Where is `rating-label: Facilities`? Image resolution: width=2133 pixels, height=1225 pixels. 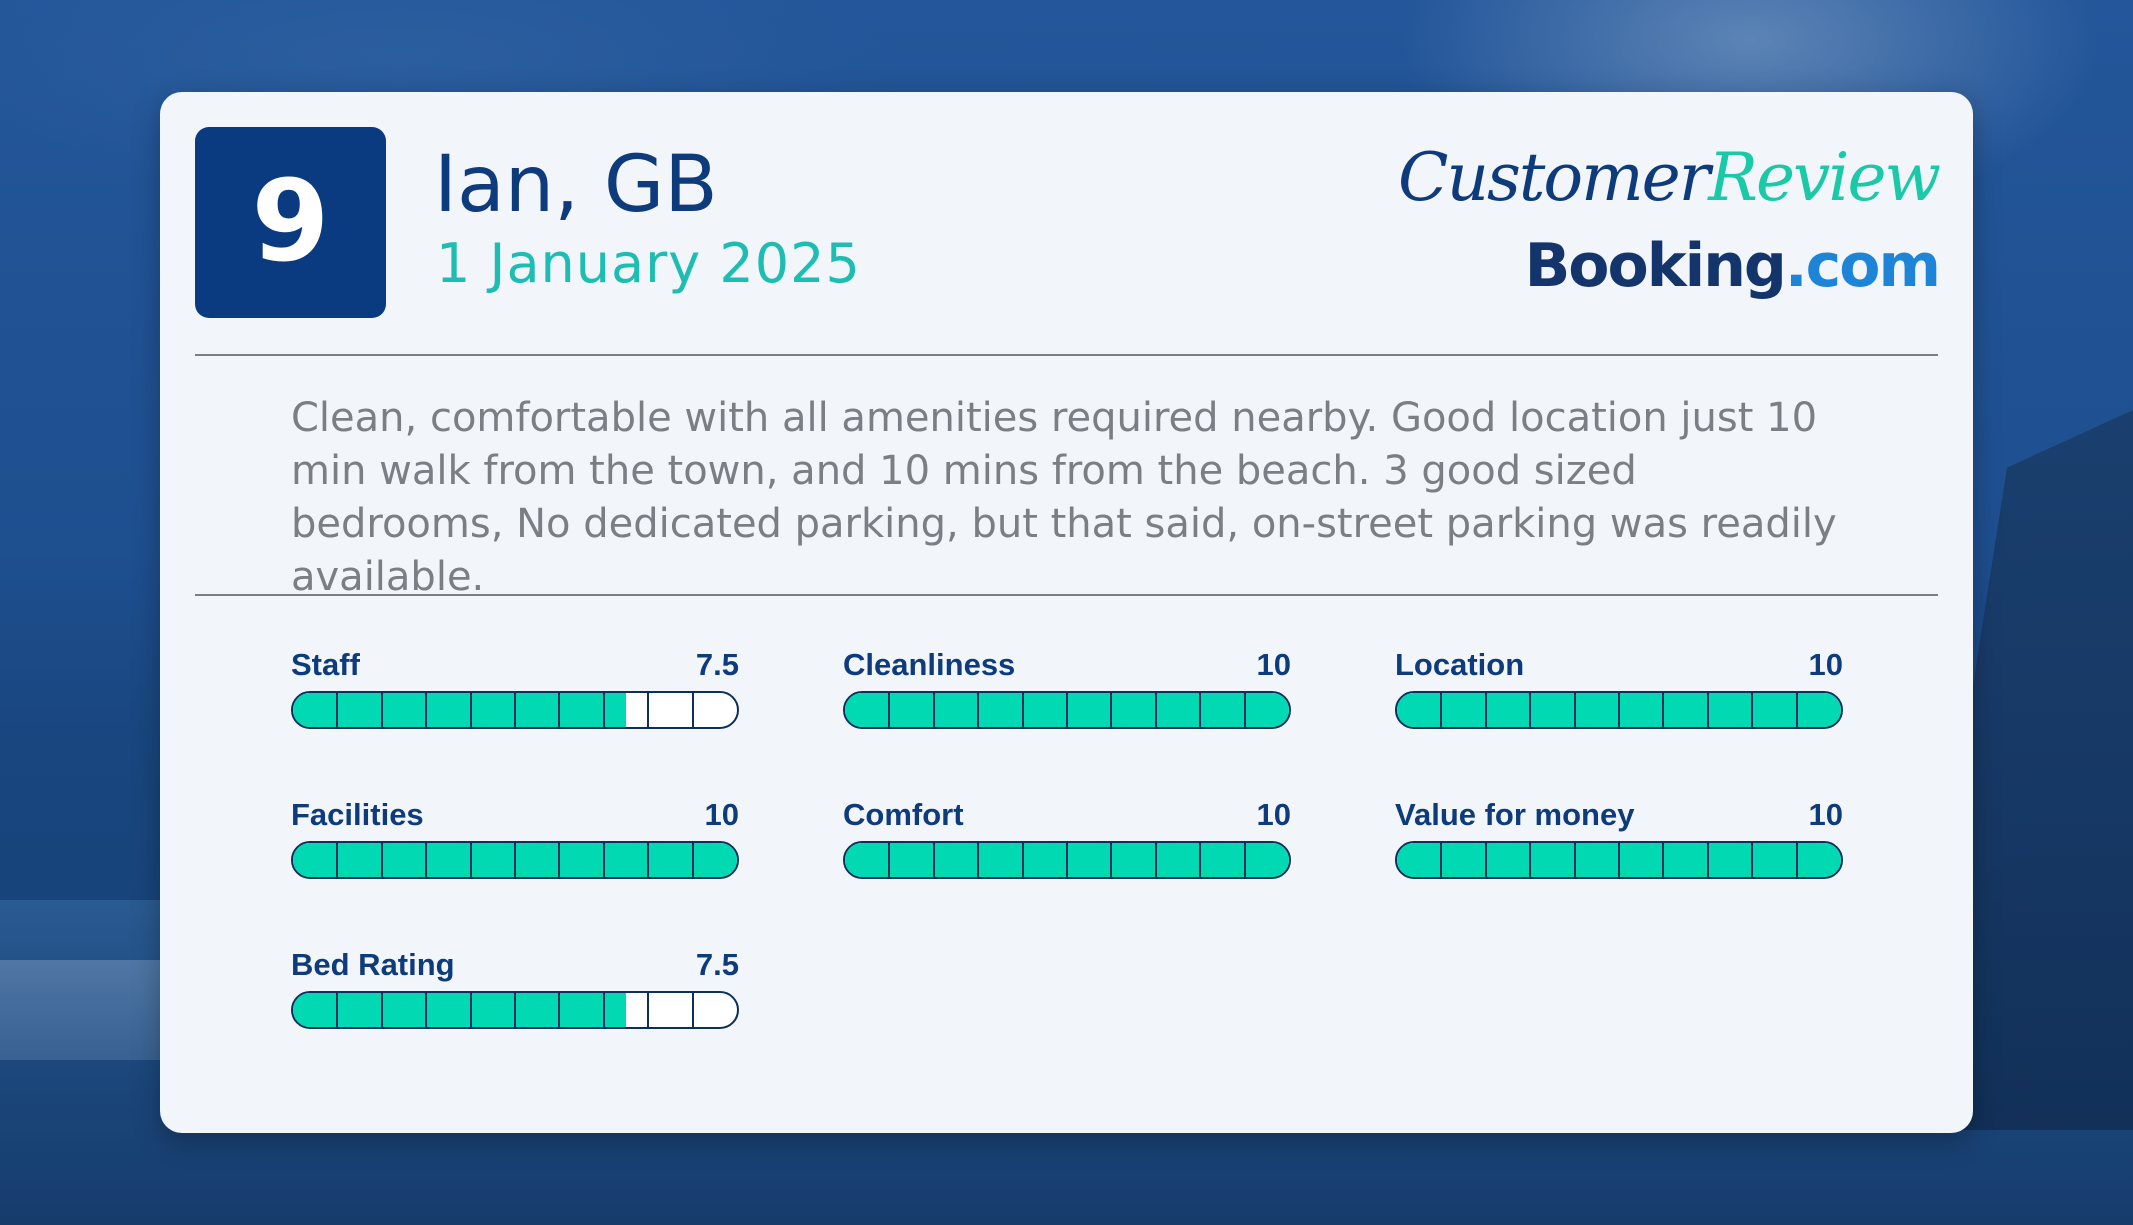
rating-label: Facilities is located at coordinates (357, 814).